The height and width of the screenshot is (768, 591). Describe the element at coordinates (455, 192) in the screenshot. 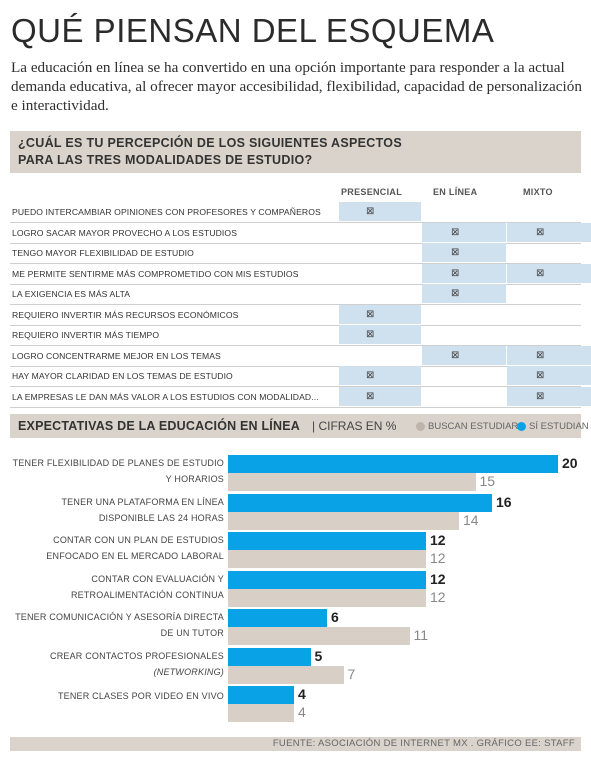

I see `column-header-en-linea: EN LÍNEA` at that location.